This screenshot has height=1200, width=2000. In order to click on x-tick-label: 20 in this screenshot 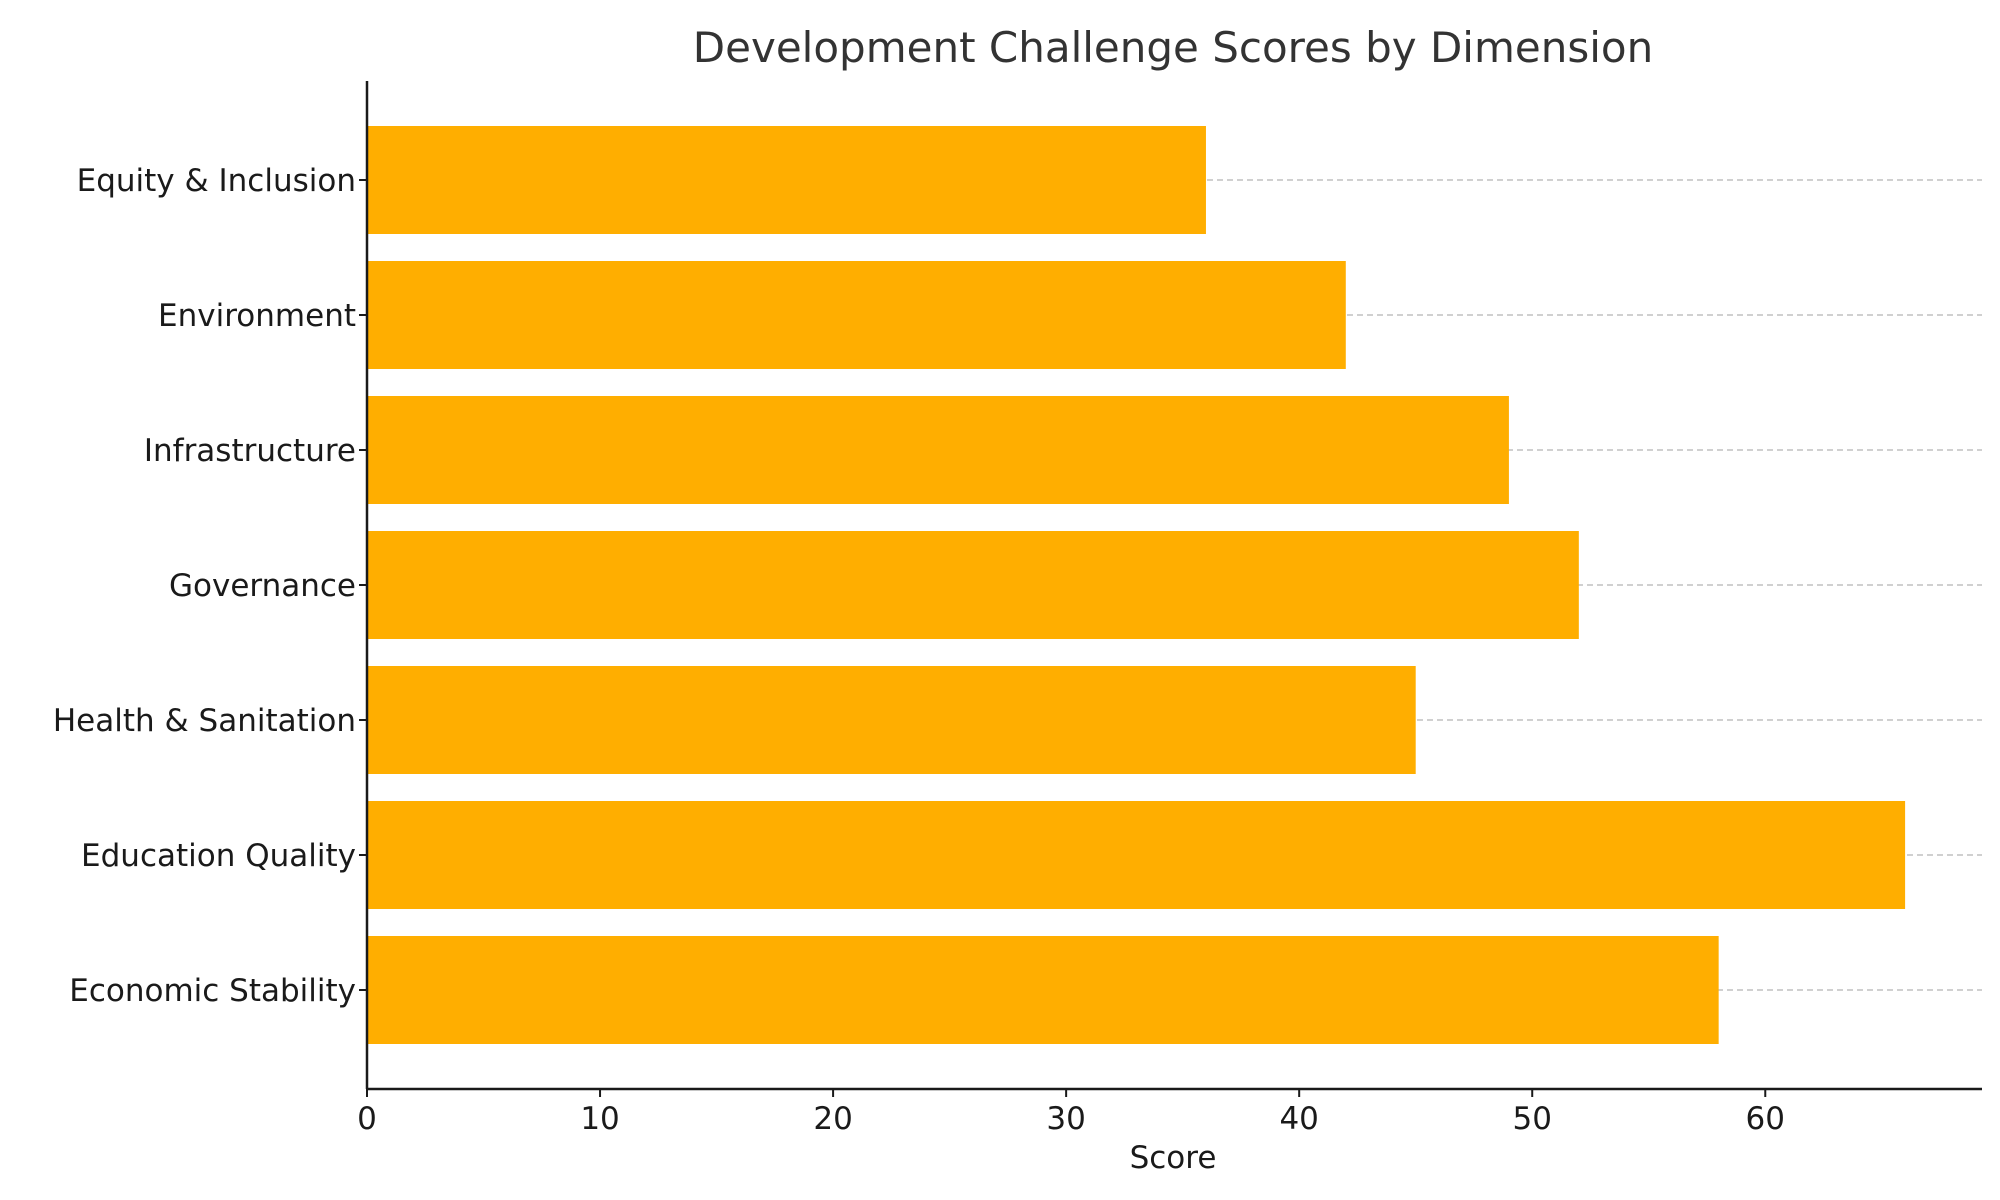, I will do `click(832, 1119)`.